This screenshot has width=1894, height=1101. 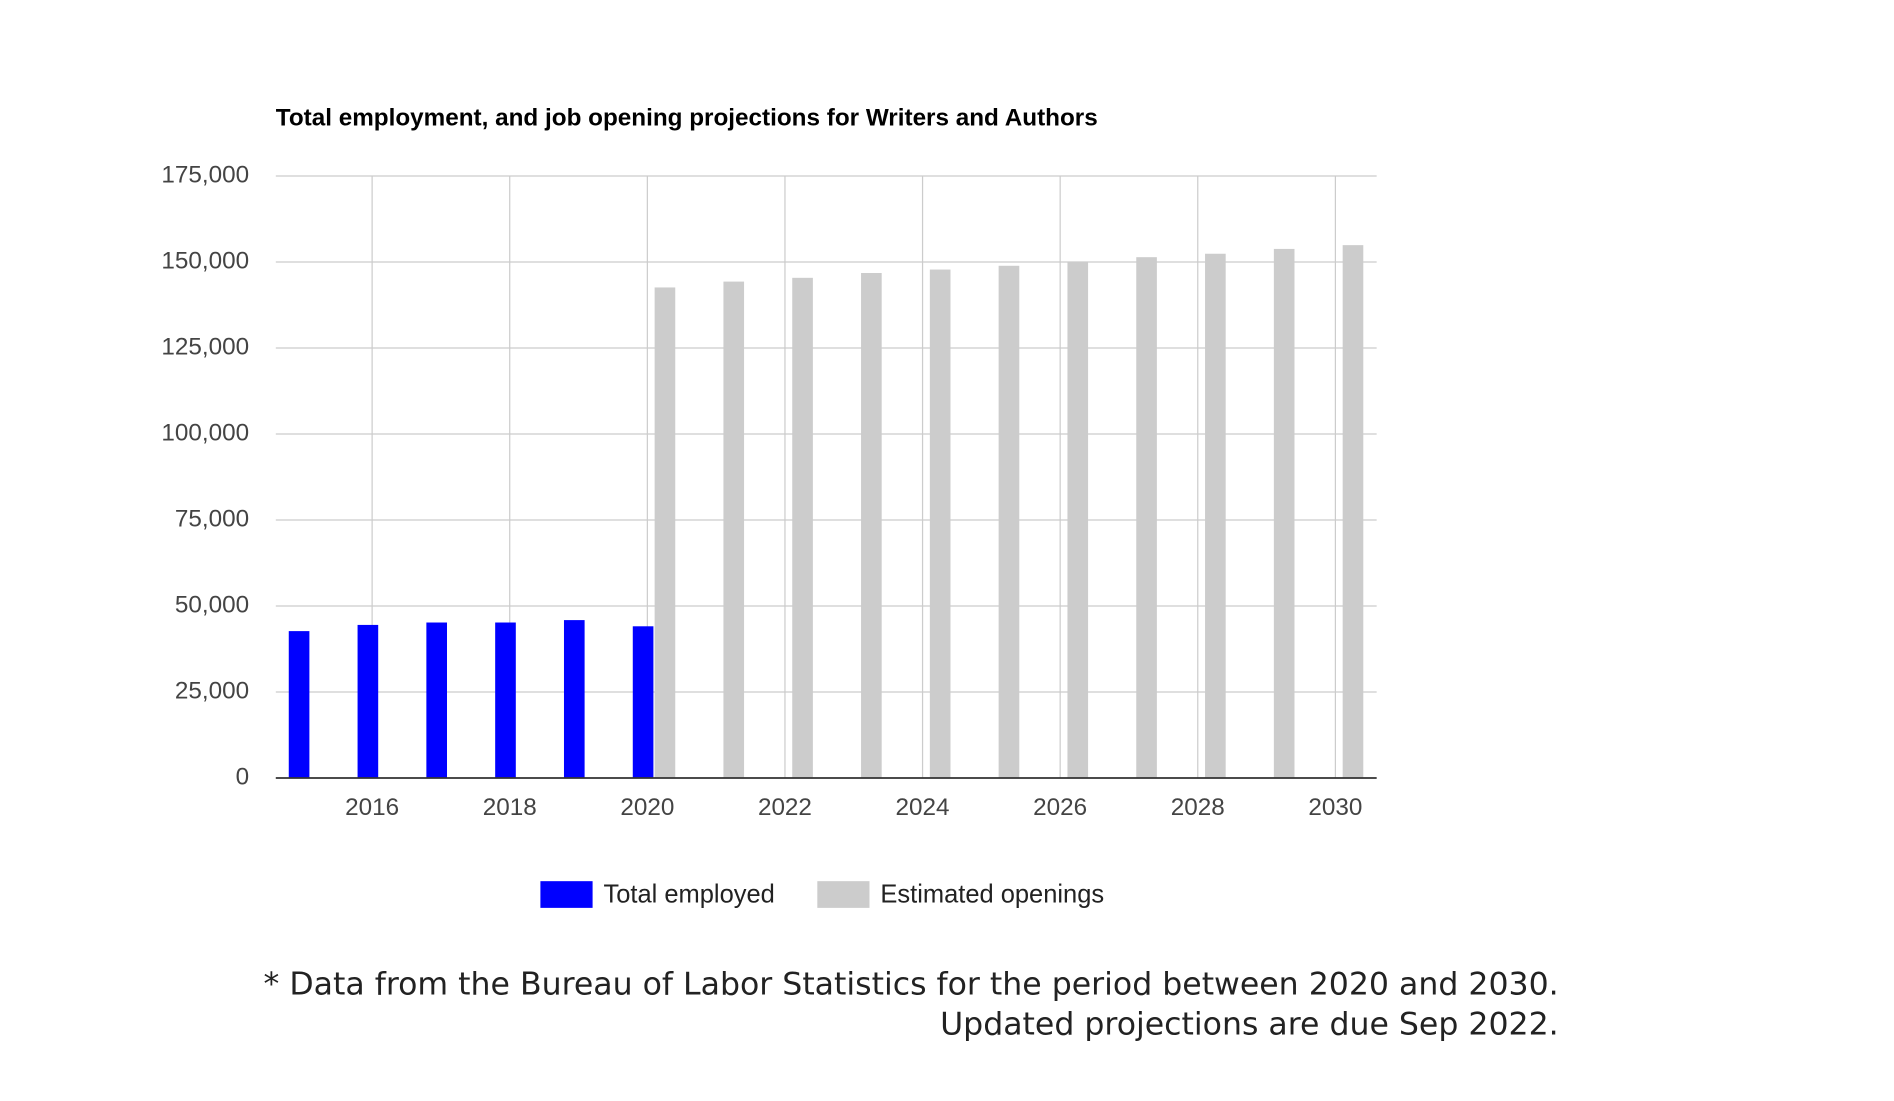 I want to click on y-tick-label: 25,000, so click(x=212, y=690).